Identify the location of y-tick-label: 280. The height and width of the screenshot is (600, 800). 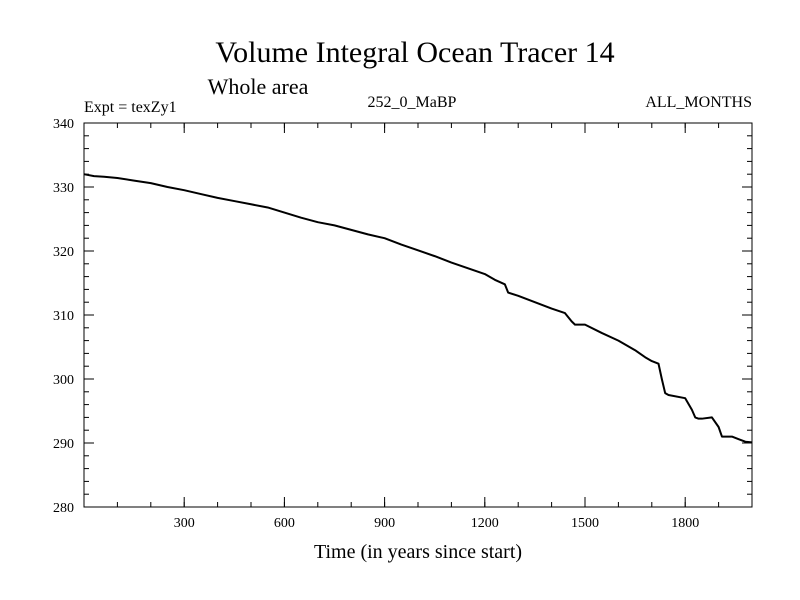
(63, 508).